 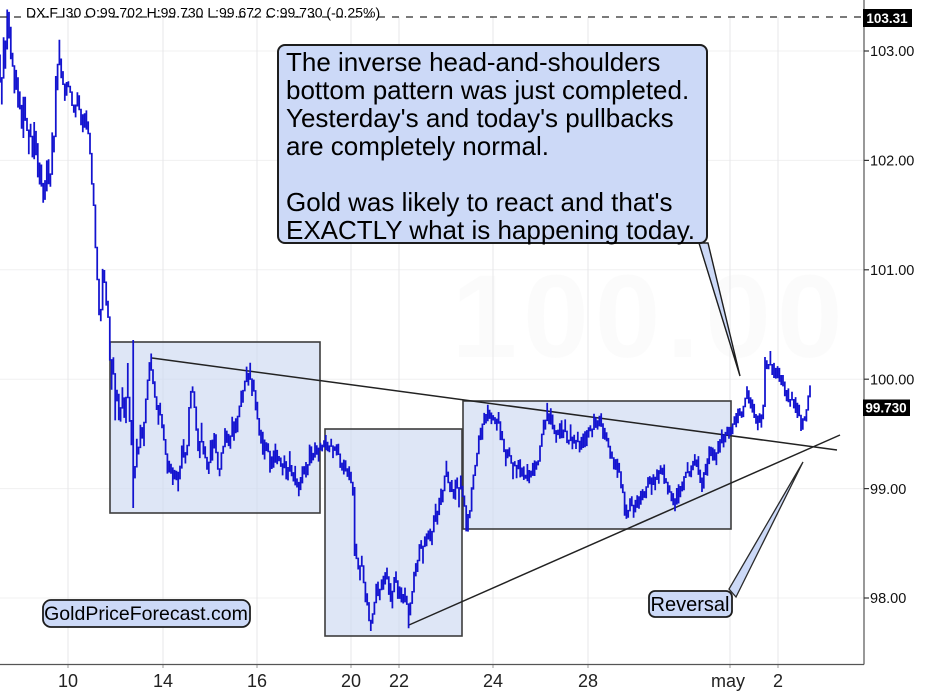 What do you see at coordinates (417, 146) in the screenshot?
I see `svg-text: are completely normal.` at bounding box center [417, 146].